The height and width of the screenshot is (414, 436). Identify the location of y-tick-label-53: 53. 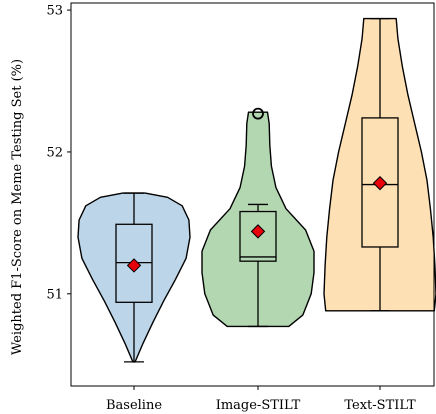
(54, 11).